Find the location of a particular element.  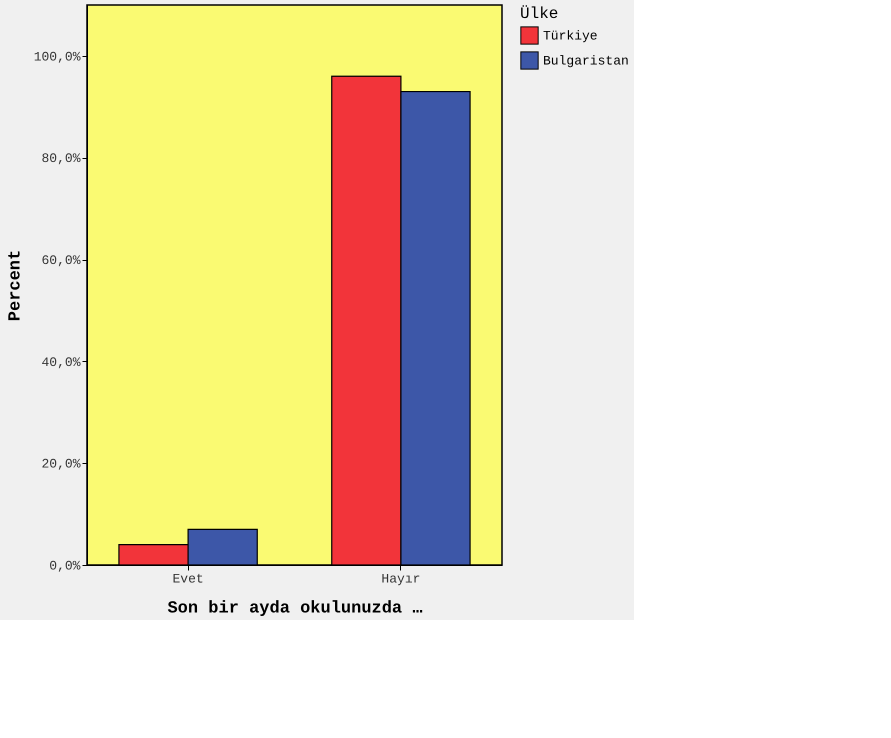

y-tick-label: 20,0% is located at coordinates (61, 464).